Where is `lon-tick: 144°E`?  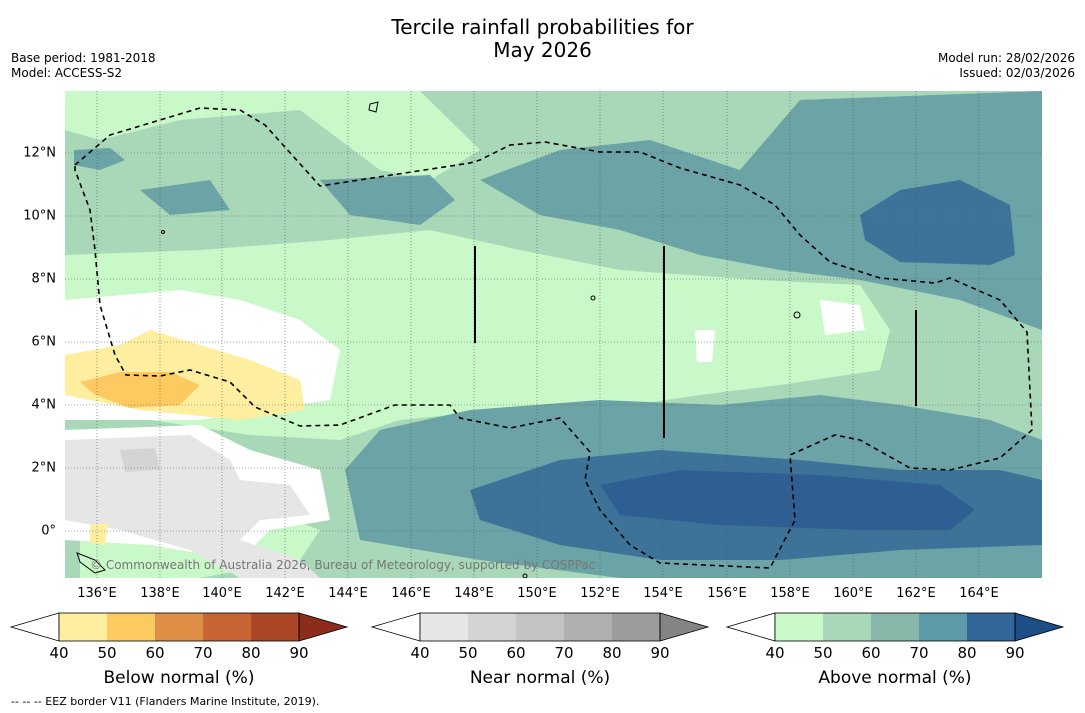 lon-tick: 144°E is located at coordinates (348, 593).